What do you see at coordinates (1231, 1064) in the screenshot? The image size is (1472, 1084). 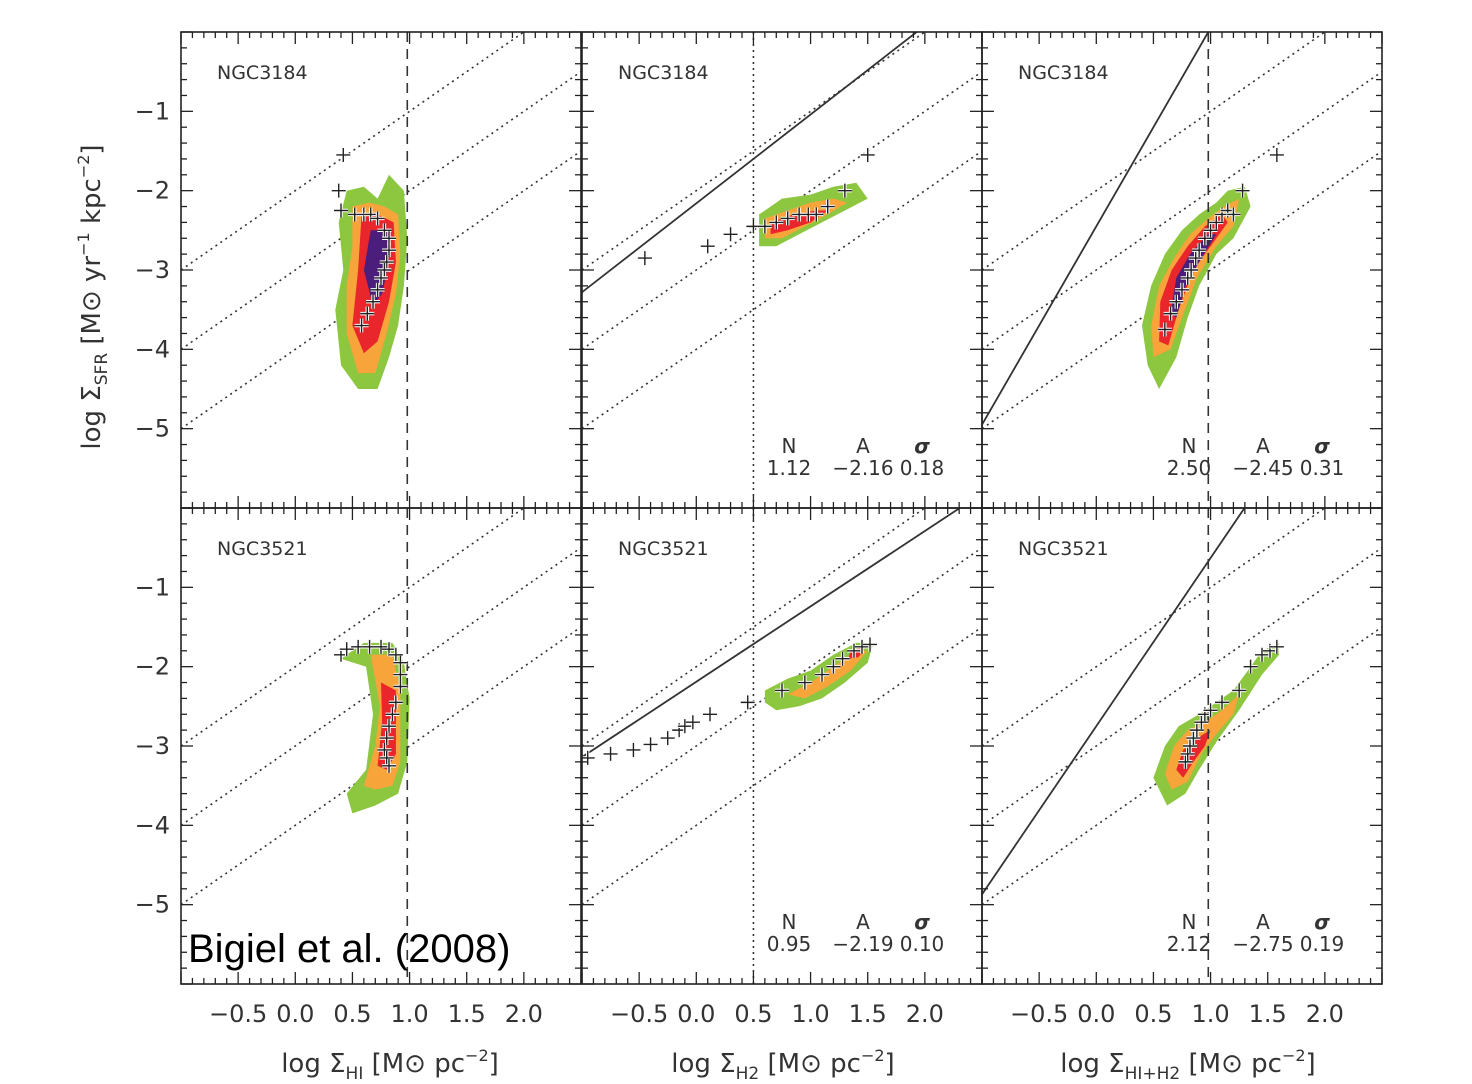 I see `x-axis-title-3-post: [M⊙ pc` at bounding box center [1231, 1064].